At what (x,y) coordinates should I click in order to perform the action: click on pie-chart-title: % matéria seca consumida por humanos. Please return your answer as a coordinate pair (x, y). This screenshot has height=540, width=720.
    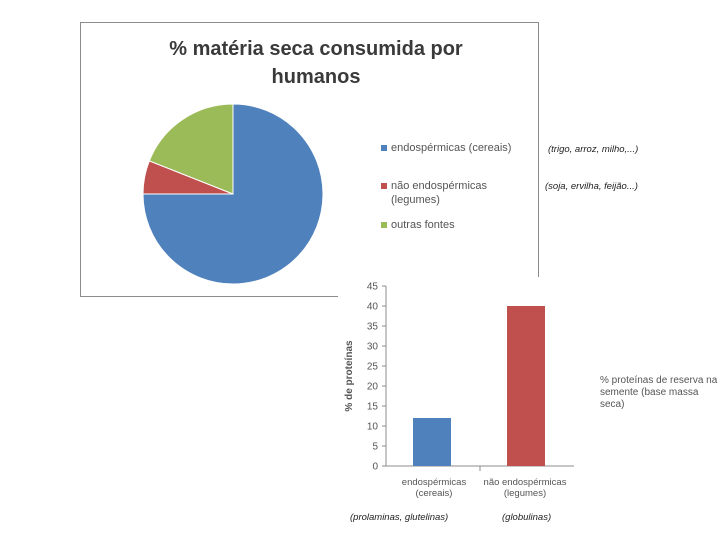
    Looking at the image, I should click on (316, 63).